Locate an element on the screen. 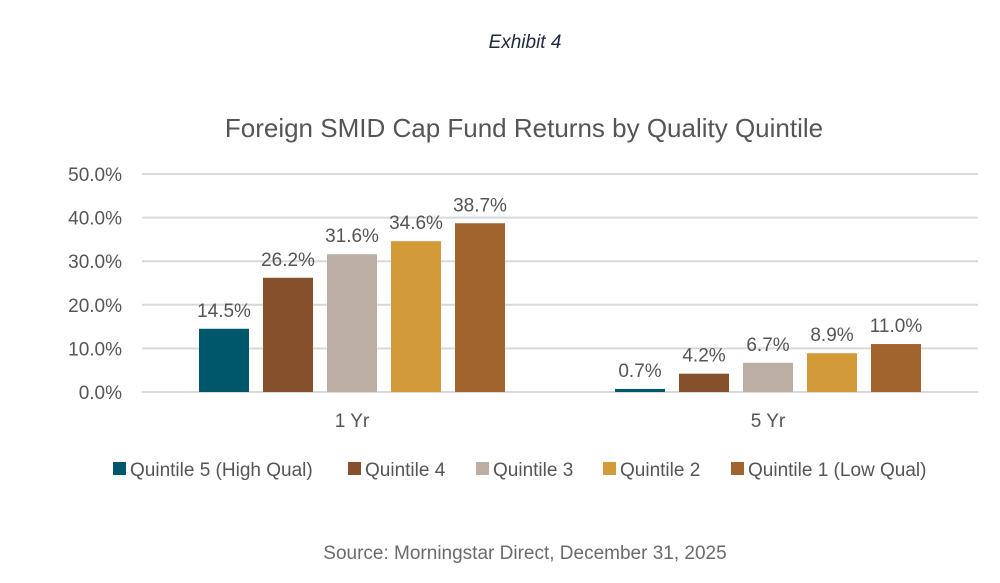 Image resolution: width=1000 pixels, height=583 pixels. legend-item: Quintile 3 is located at coordinates (524, 470).